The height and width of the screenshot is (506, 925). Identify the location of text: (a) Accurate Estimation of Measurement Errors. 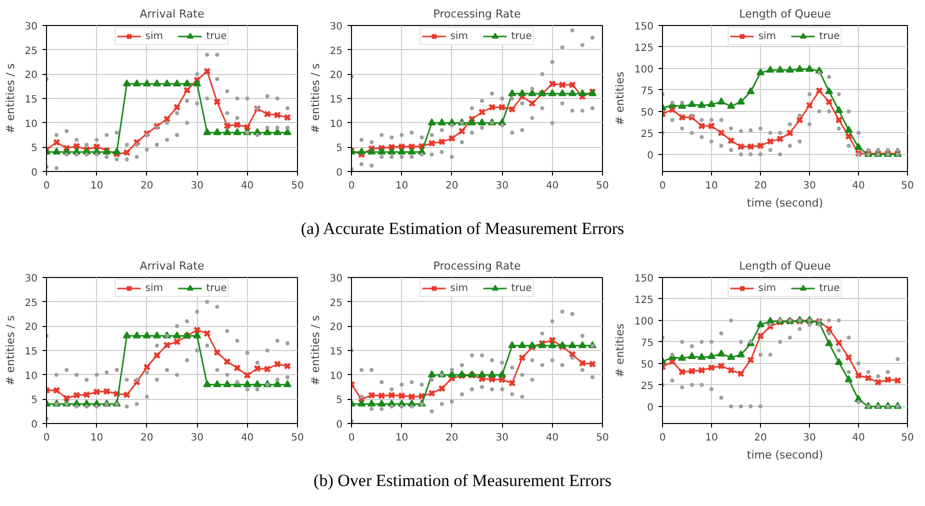
(462, 229).